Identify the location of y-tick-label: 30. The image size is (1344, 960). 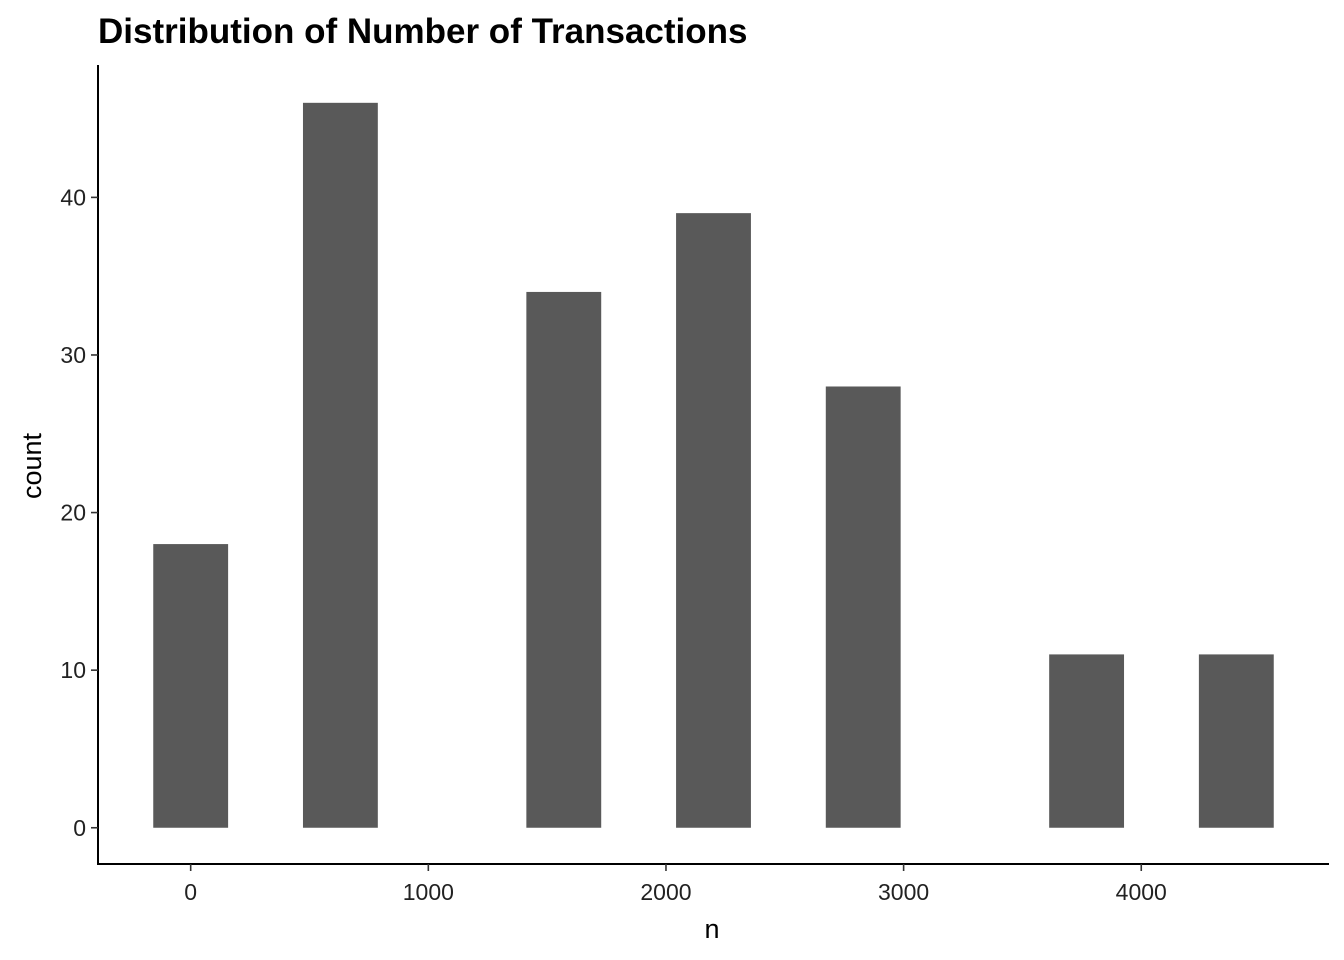
(73, 355).